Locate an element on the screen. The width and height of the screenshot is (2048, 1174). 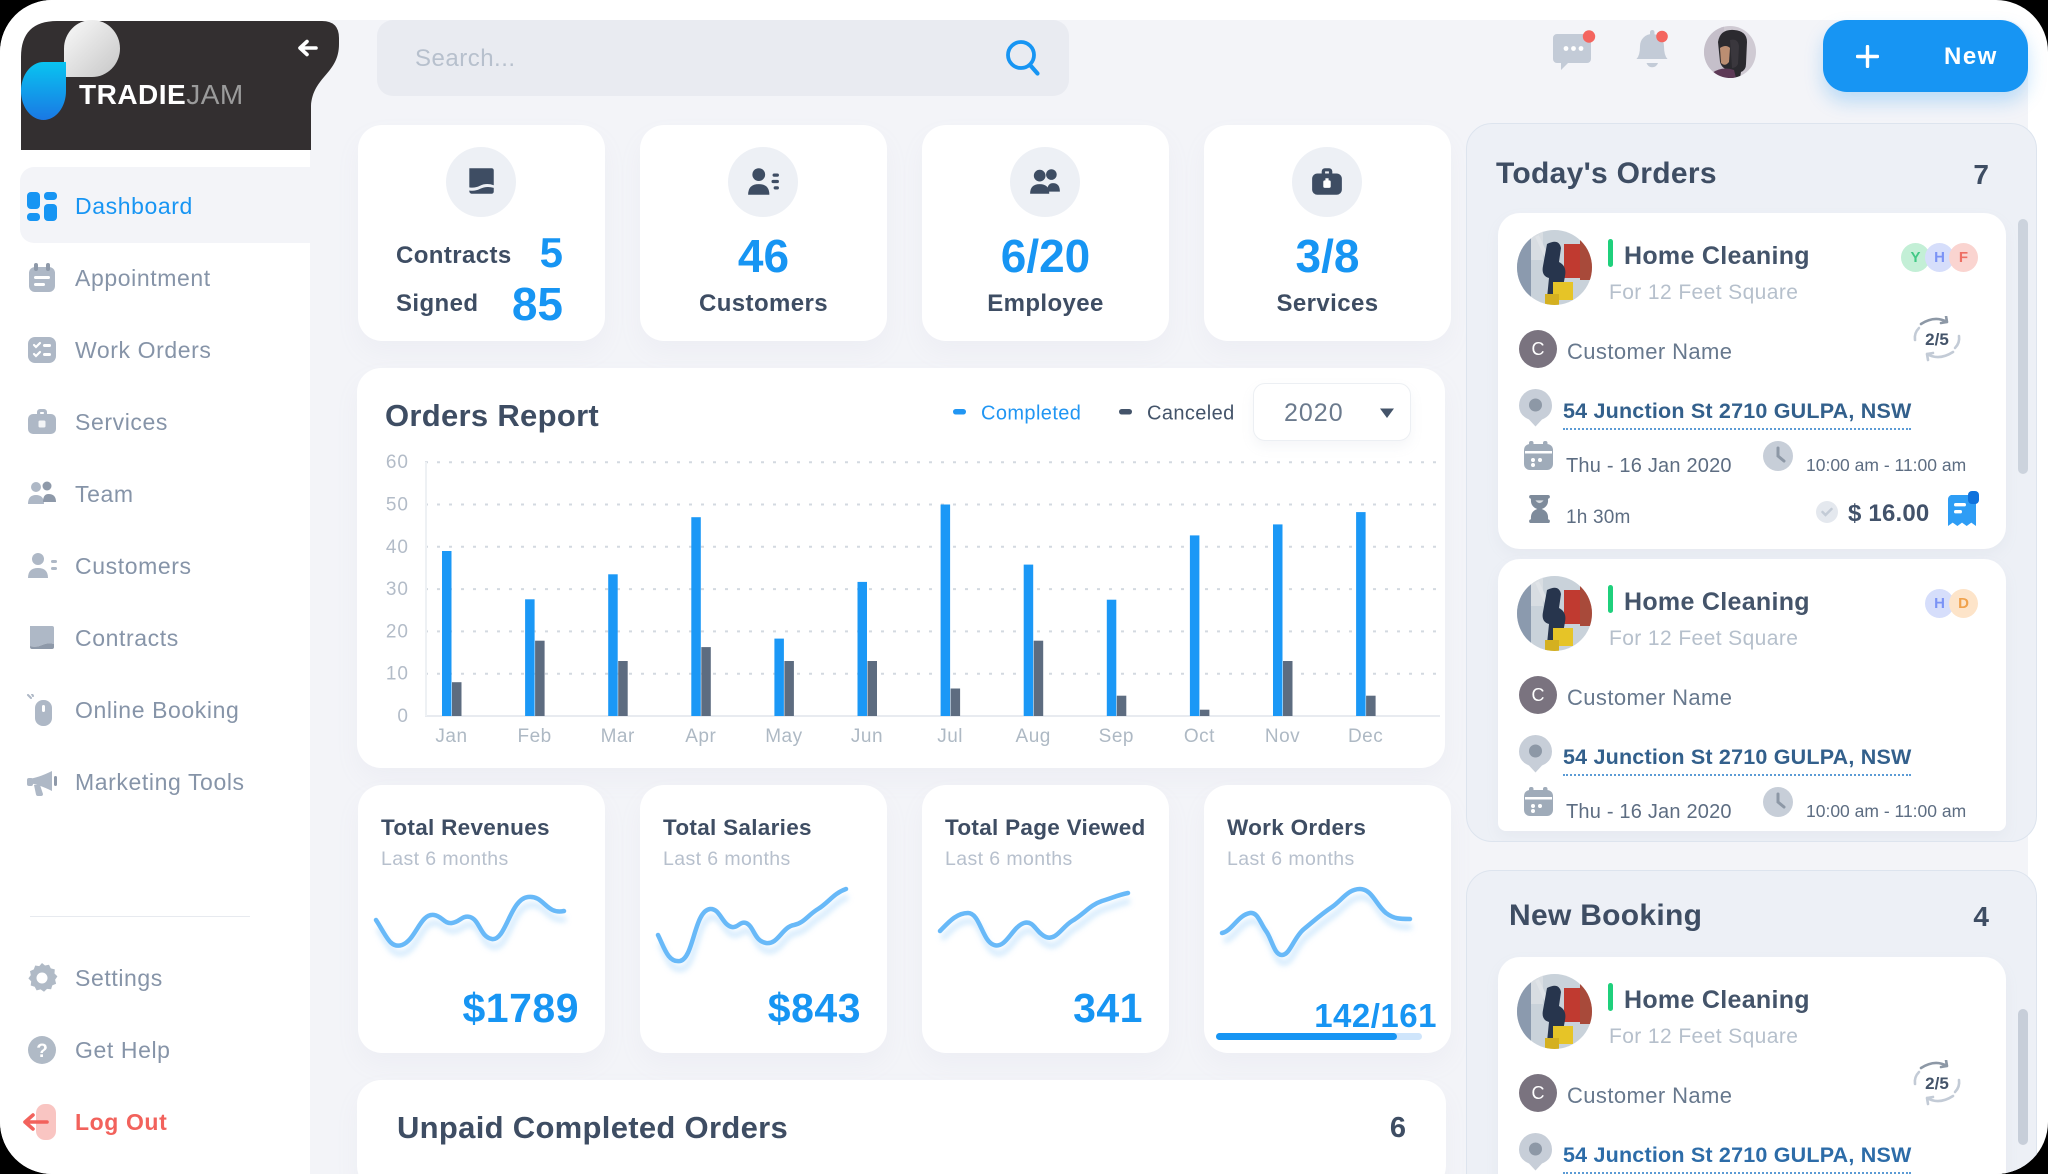
svg-text: Jul is located at coordinates (950, 736).